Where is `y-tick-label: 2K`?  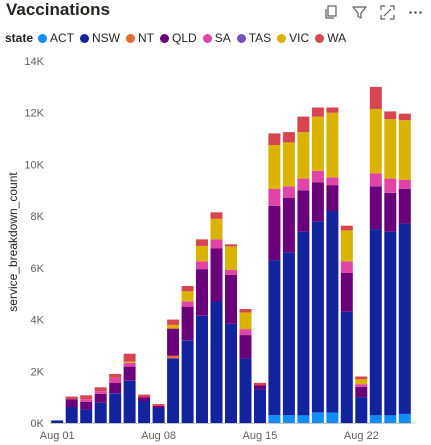
y-tick-label: 2K is located at coordinates (38, 372).